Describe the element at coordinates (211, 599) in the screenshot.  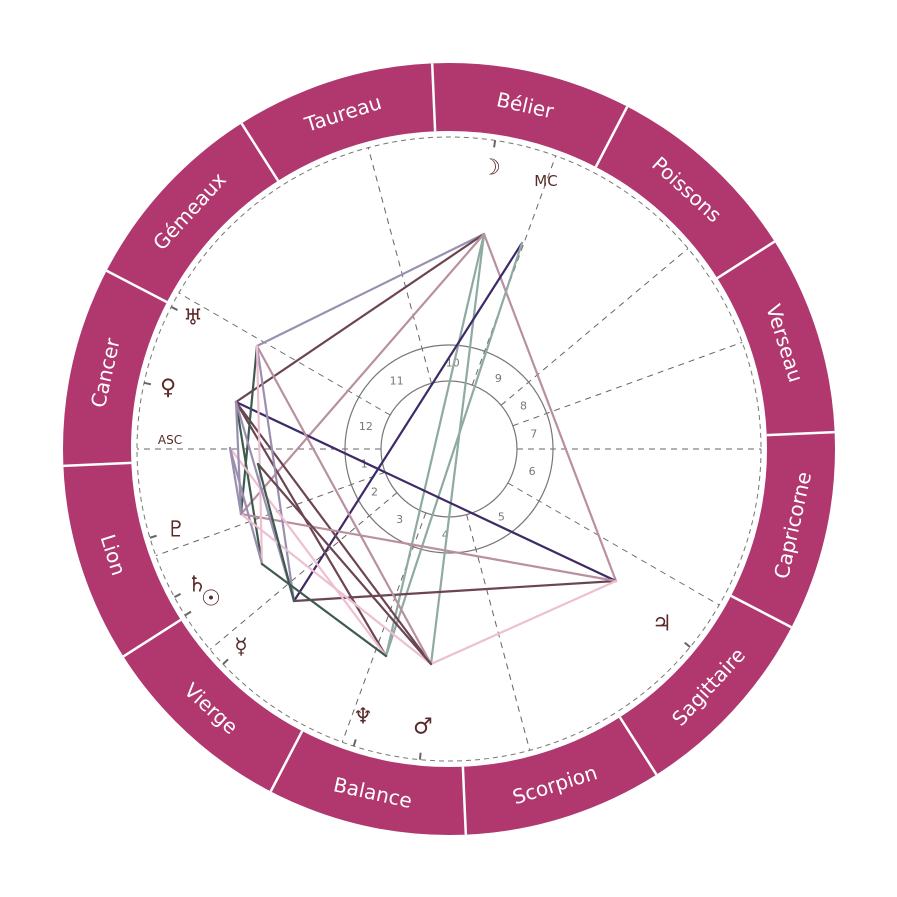
I see `sun-icon: ☉` at that location.